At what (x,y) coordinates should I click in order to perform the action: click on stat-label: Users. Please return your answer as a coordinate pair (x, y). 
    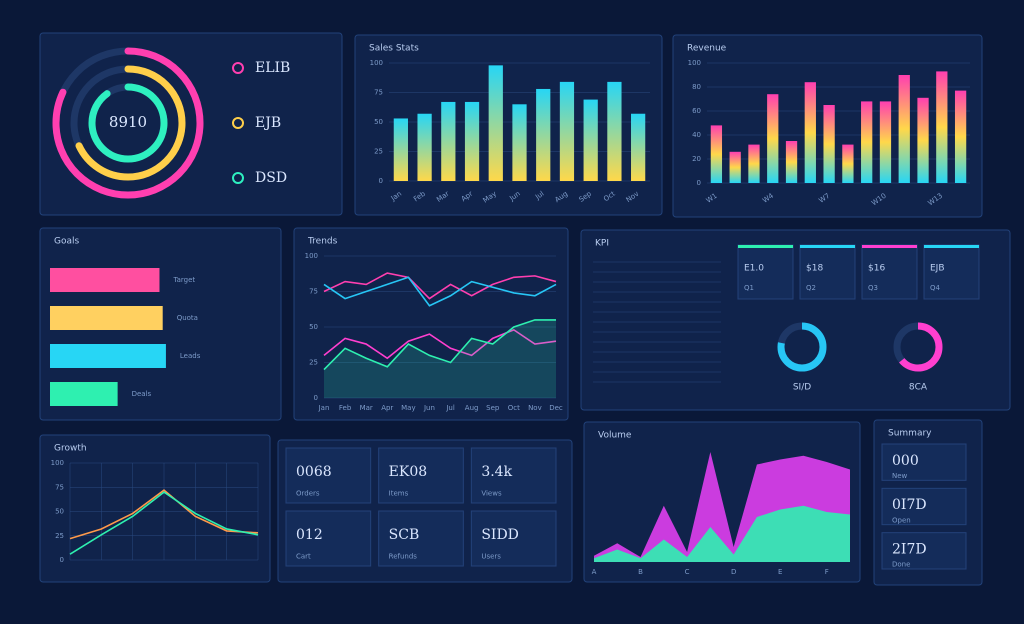
    Looking at the image, I should click on (491, 556).